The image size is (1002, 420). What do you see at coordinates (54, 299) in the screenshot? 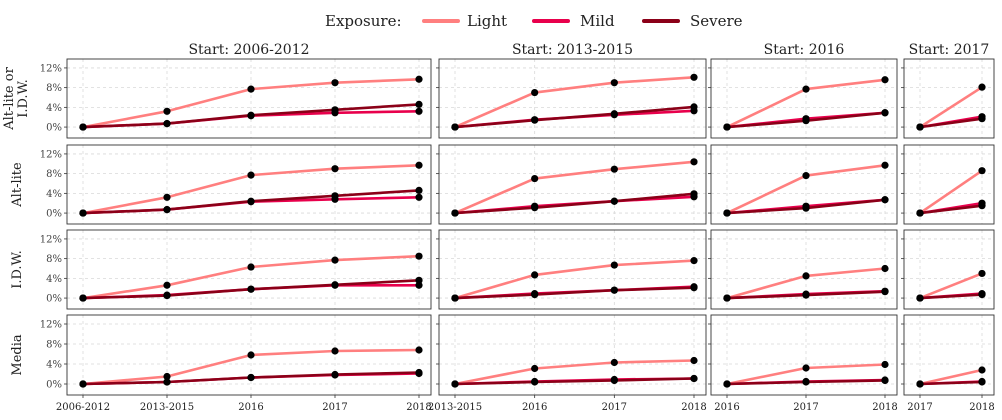
I see `y-tick-label: 0%` at bounding box center [54, 299].